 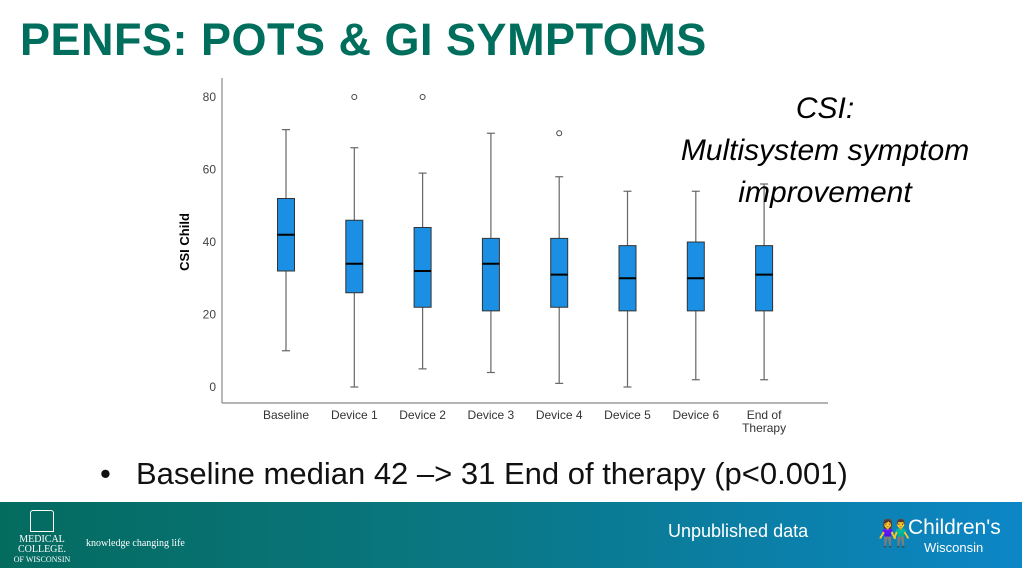 I want to click on x-tick-label: Baseline, so click(x=286, y=415).